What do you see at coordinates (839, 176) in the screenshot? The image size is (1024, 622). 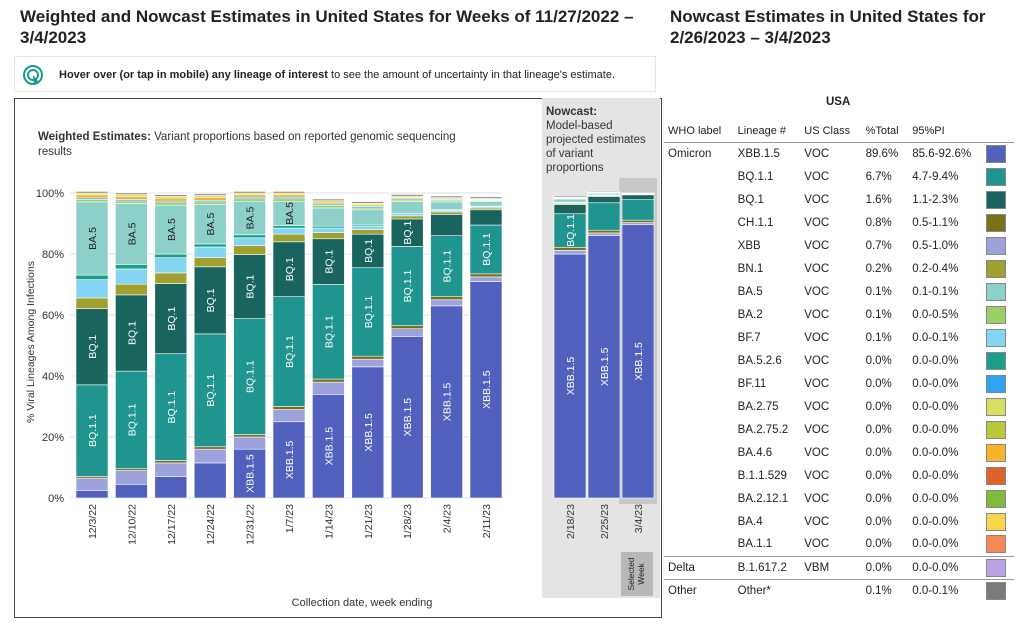 I see `table-row: BQ.1.1 VOC 6.7% 4.7-9.4%` at bounding box center [839, 176].